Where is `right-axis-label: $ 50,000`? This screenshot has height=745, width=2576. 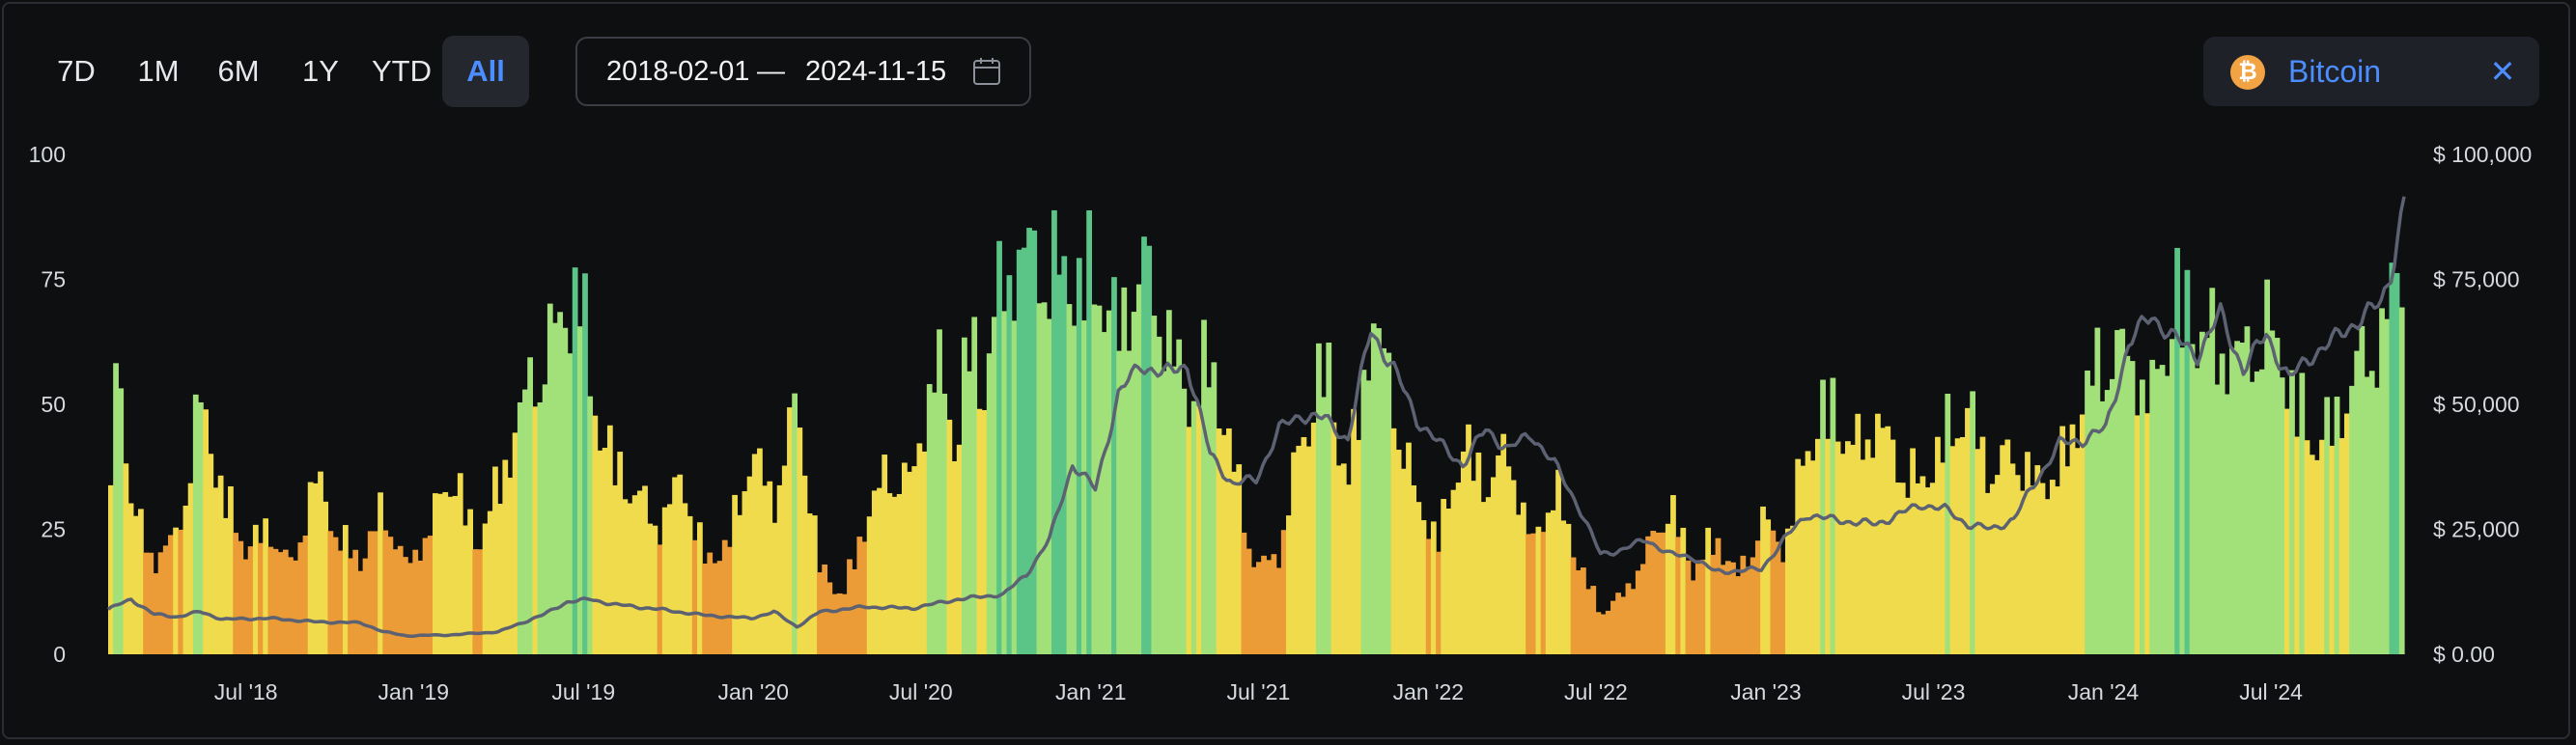 right-axis-label: $ 50,000 is located at coordinates (2477, 404).